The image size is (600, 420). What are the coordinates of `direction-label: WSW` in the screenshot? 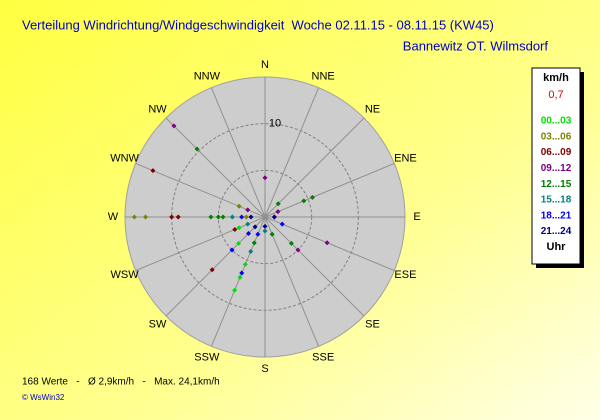 It's located at (125, 275).